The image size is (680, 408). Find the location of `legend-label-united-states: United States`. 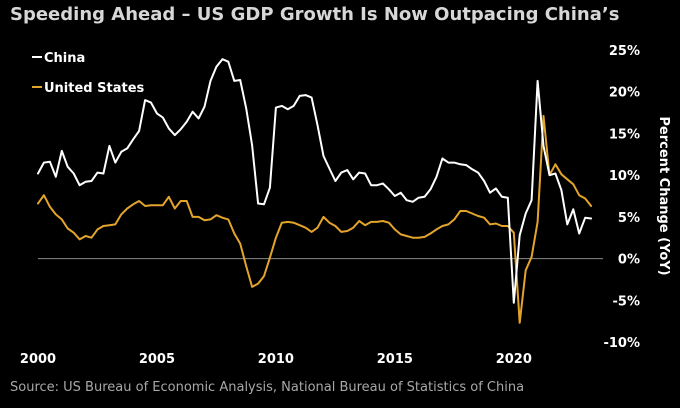

legend-label-united-states: United States is located at coordinates (94, 88).